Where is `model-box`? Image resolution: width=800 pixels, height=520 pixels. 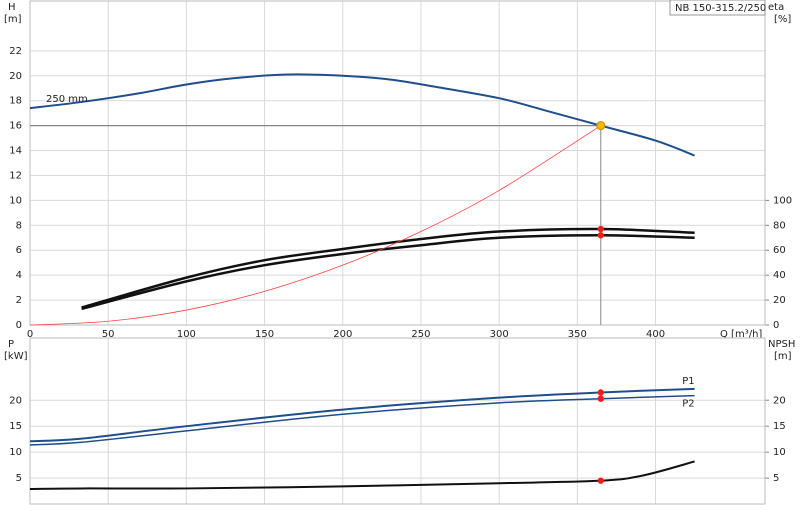 model-box is located at coordinates (717, 8).